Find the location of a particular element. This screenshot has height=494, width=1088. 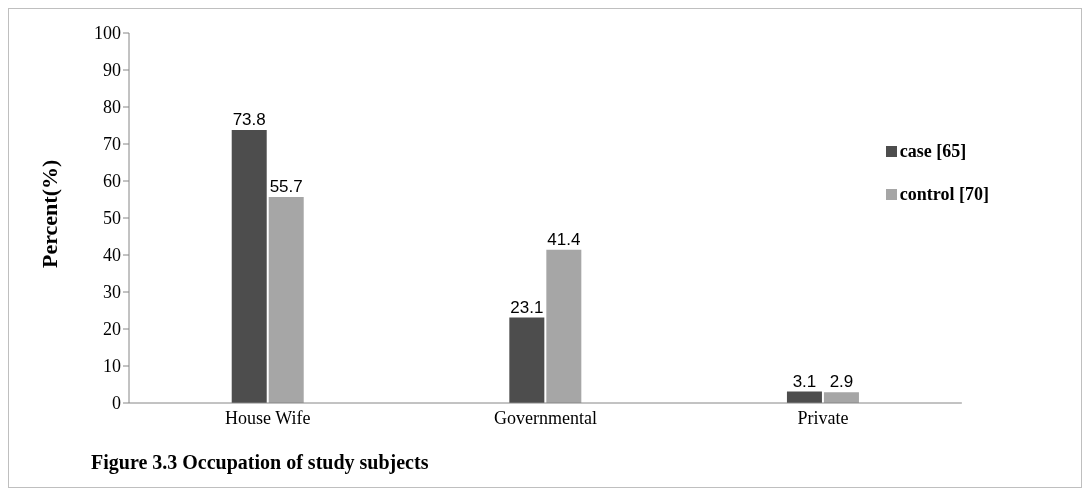

data-label: 55.7 is located at coordinates (286, 186).